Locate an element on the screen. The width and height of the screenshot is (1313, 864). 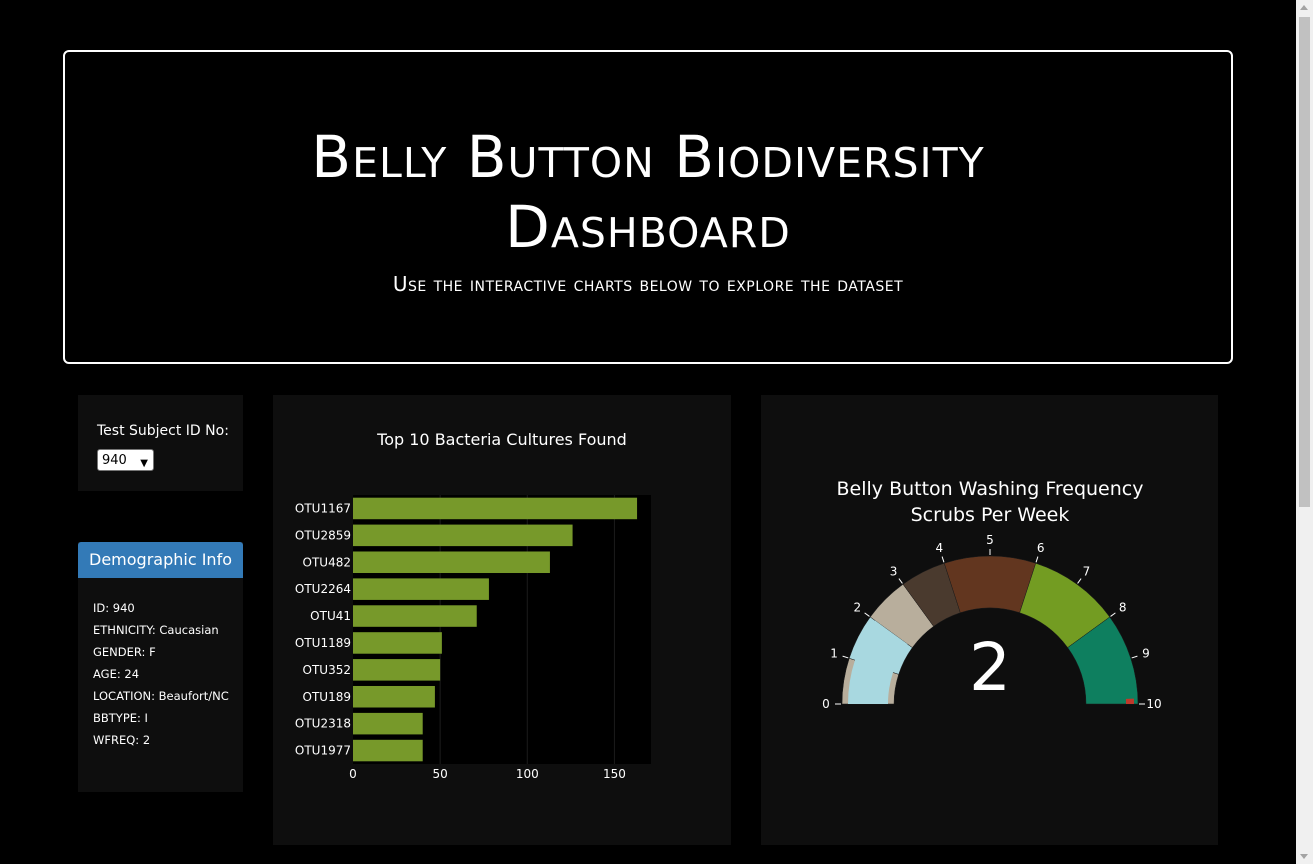
demographic-item: ID: 940 is located at coordinates (114, 608).